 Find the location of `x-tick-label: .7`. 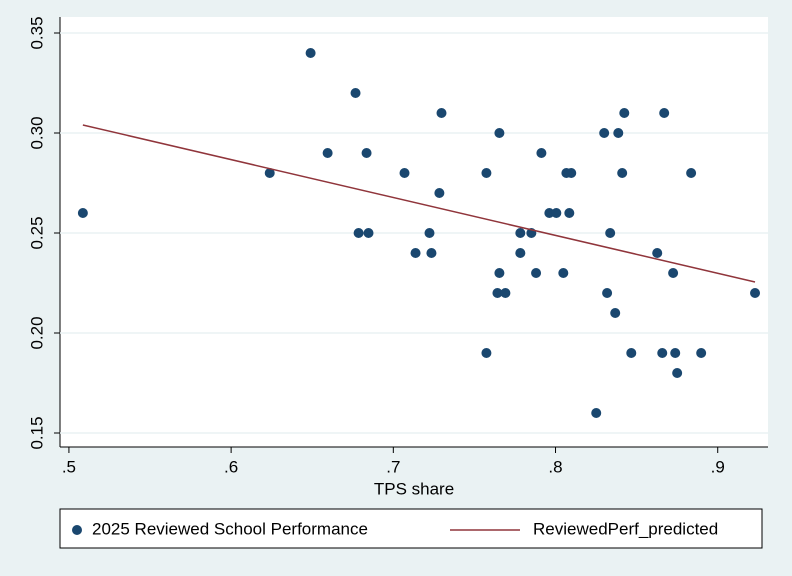

x-tick-label: .7 is located at coordinates (393, 466).